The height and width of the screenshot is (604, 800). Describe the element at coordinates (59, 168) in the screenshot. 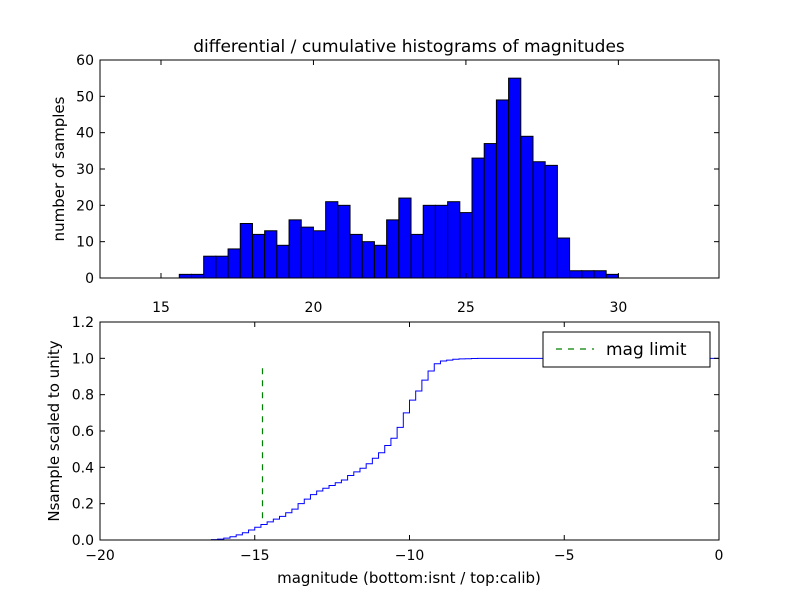

I see `histogram-ylabel: number of samples` at that location.